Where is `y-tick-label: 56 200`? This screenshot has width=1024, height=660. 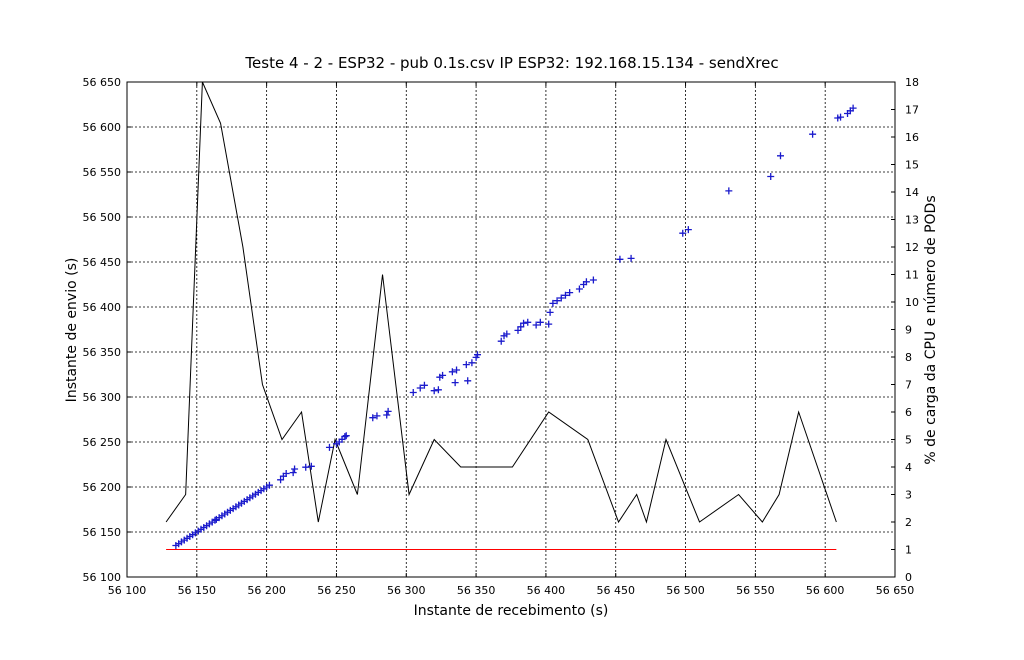 y-tick-label: 56 200 is located at coordinates (102, 487).